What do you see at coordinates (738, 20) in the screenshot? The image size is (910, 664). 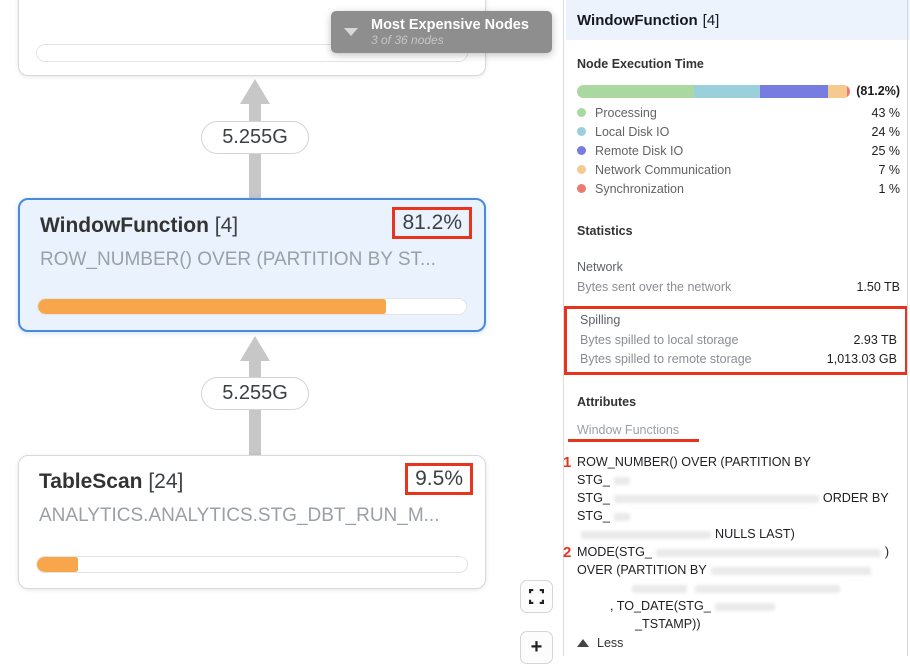 I see `panel-header: WindowFunction [4]` at bounding box center [738, 20].